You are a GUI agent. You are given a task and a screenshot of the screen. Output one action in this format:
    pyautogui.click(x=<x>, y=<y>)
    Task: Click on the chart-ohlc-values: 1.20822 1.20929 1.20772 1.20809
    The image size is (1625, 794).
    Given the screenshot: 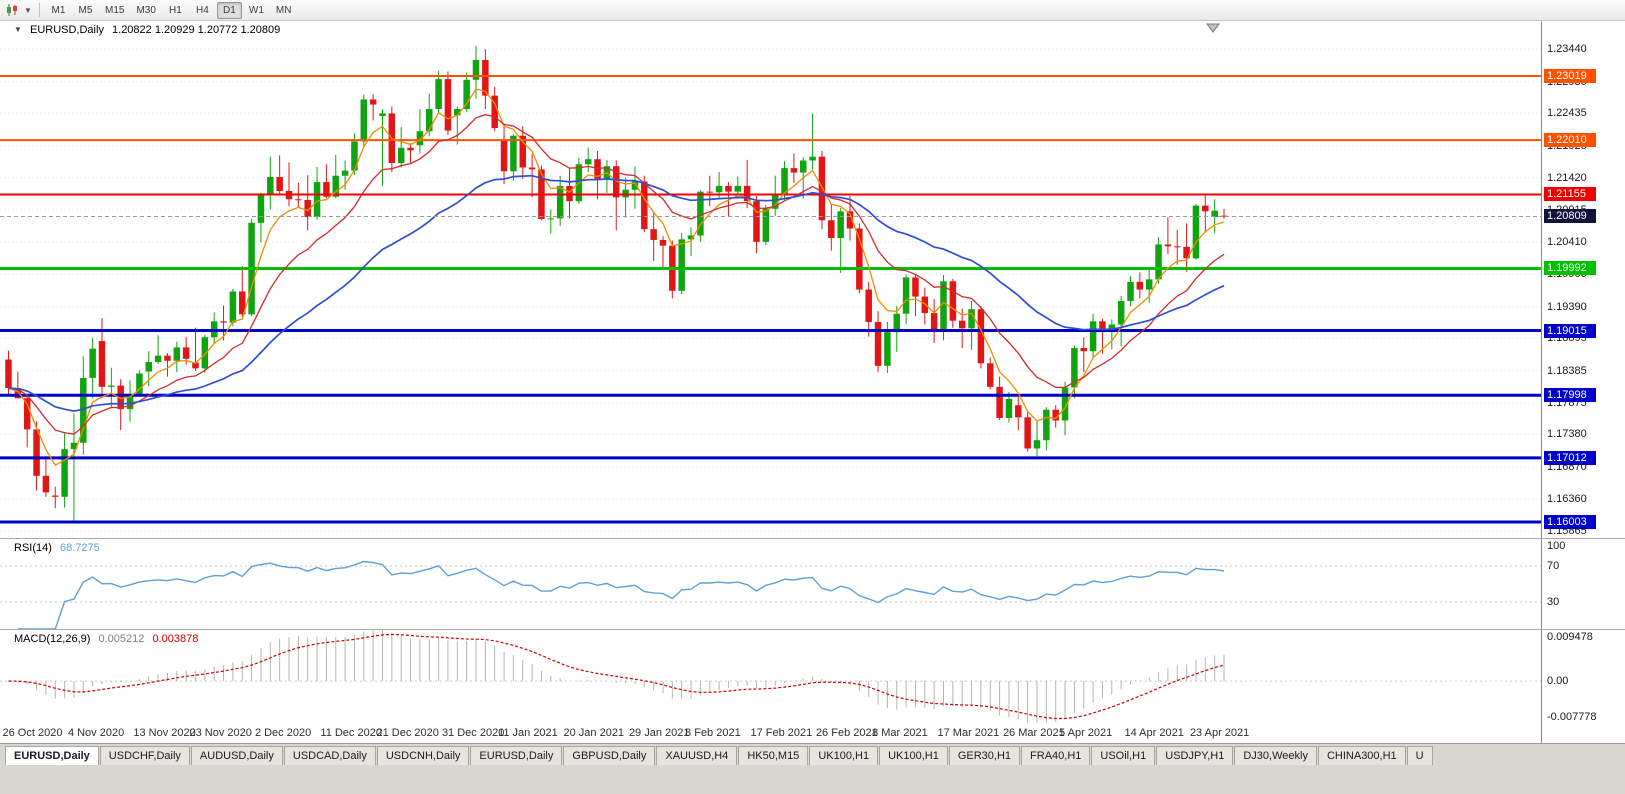 What is the action you would take?
    pyautogui.click(x=196, y=30)
    